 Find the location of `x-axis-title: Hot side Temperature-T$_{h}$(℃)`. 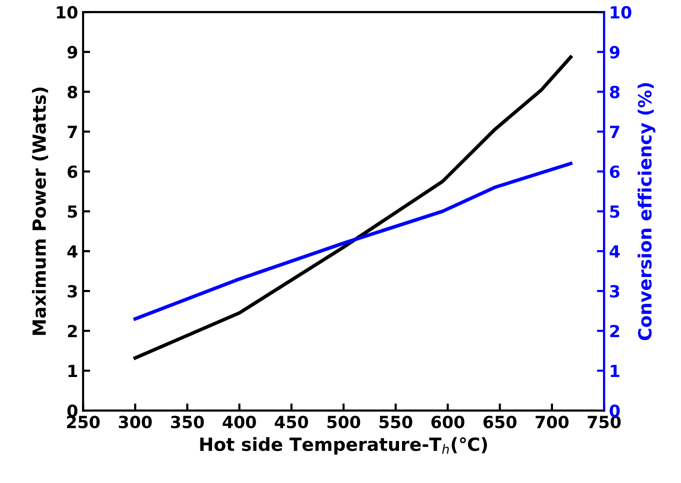

x-axis-title: Hot side Temperature-T$_{h}$(℃) is located at coordinates (343, 446).